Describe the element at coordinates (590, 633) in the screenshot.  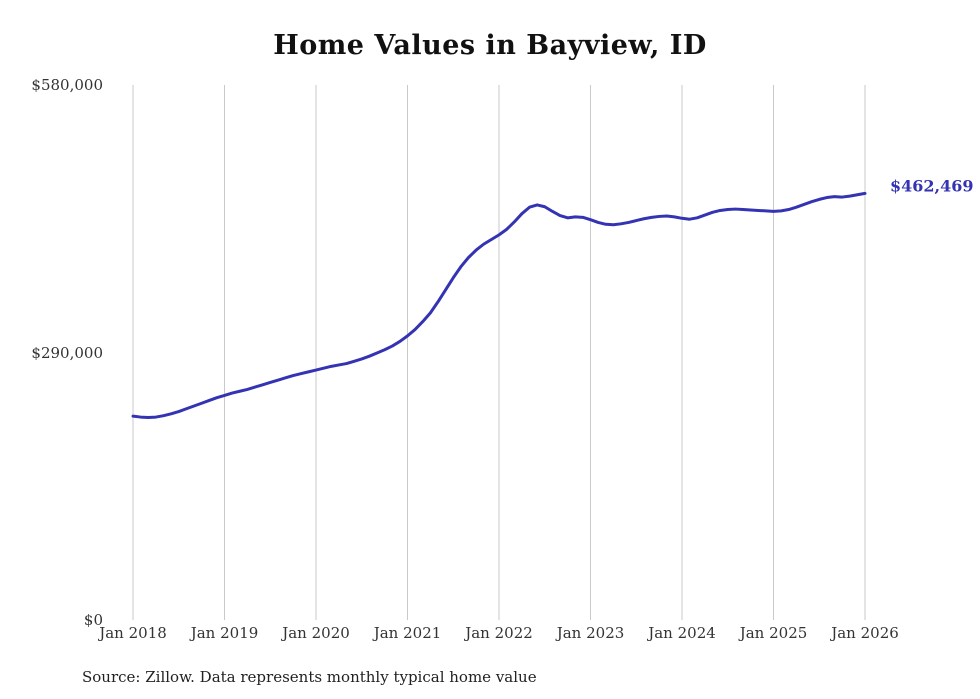
I see `x-axis-tick-label: Jan 2023` at that location.